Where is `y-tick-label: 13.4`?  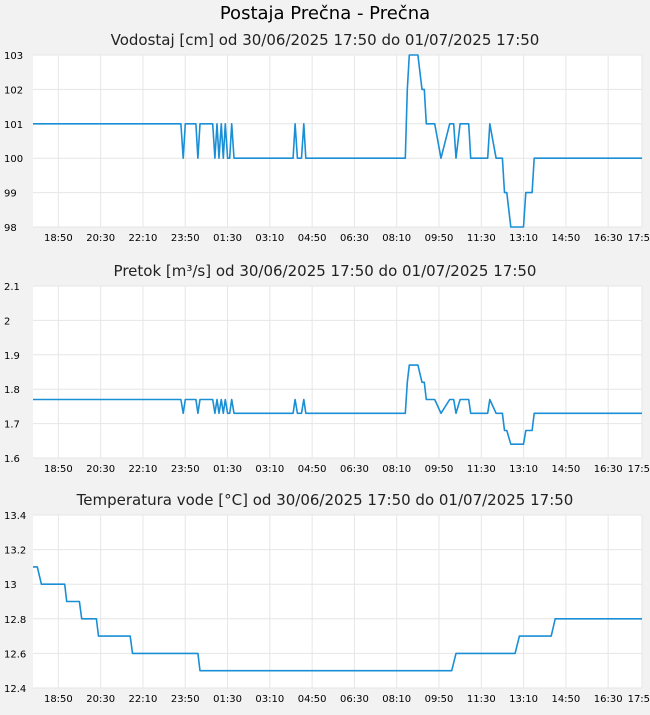
y-tick-label: 13.4 is located at coordinates (15, 516).